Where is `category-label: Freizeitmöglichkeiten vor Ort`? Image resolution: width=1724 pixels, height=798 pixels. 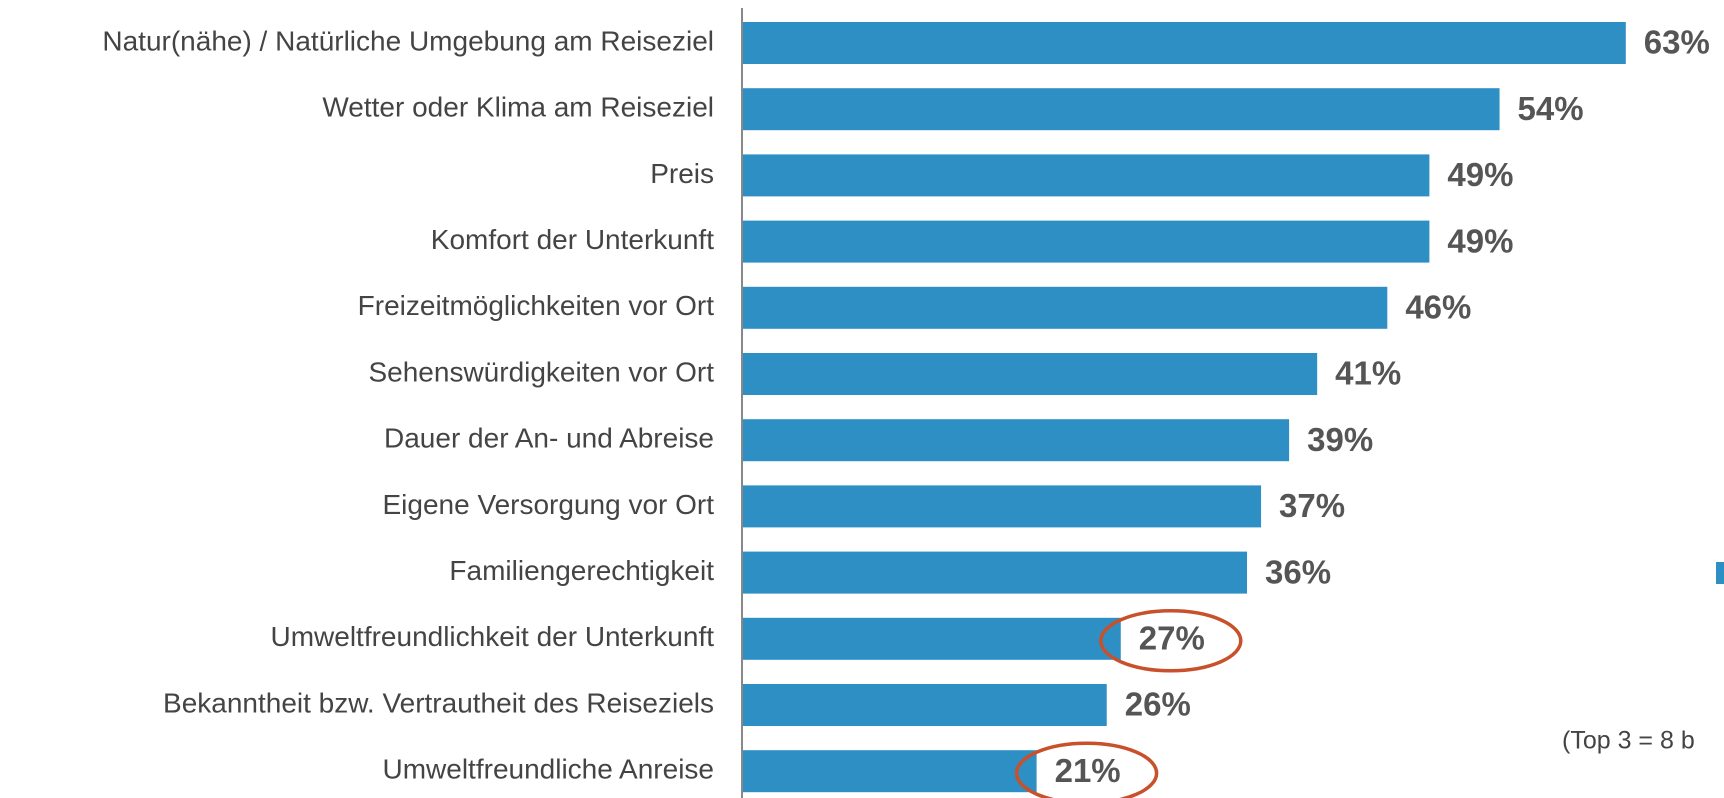
category-label: Freizeitmöglichkeiten vor Ort is located at coordinates (536, 305).